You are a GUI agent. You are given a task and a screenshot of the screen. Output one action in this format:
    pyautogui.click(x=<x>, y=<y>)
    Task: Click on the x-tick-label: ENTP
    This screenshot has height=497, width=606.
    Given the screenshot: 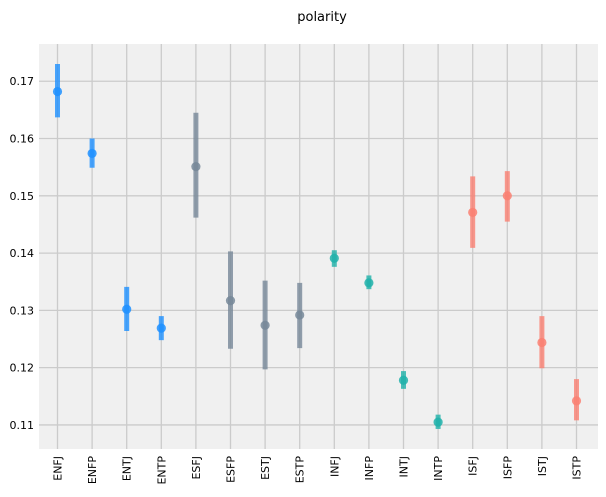 What is the action you would take?
    pyautogui.click(x=161, y=470)
    